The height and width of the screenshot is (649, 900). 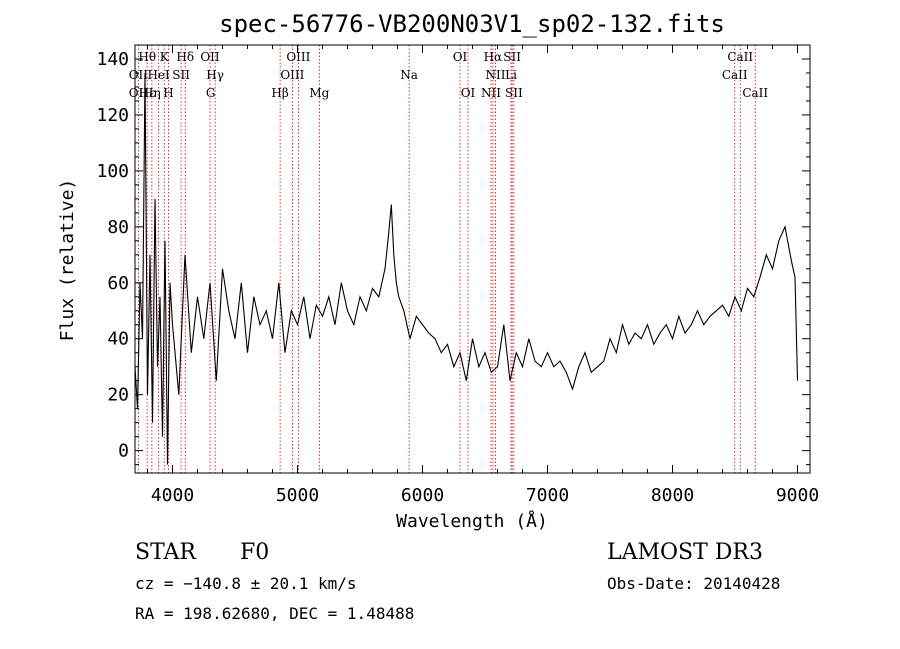 What do you see at coordinates (172, 495) in the screenshot?
I see `x-tick-label: 4000` at bounding box center [172, 495].